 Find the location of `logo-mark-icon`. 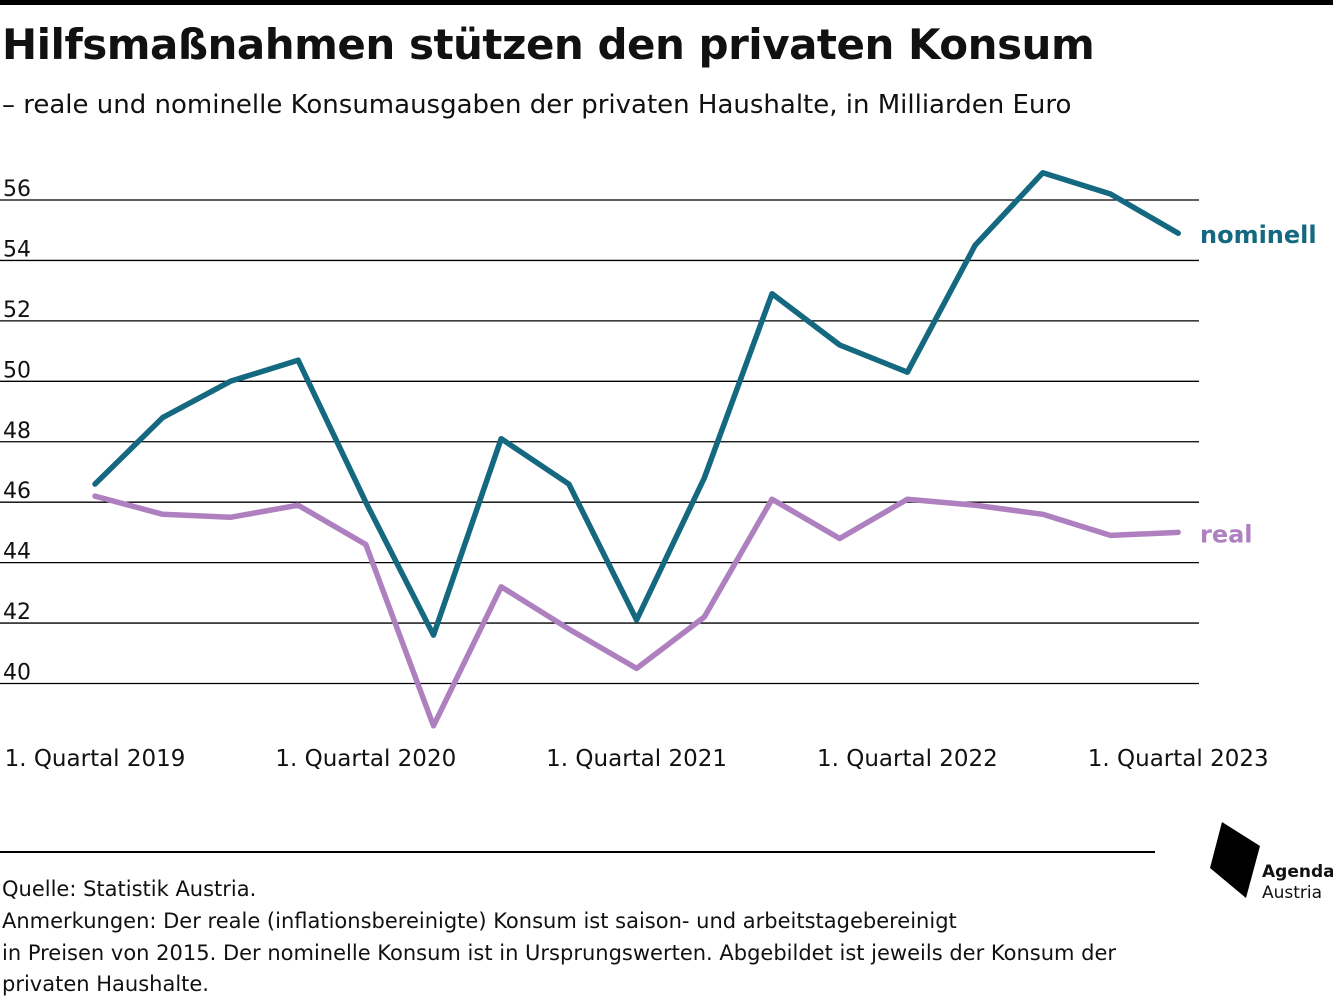

logo-mark-icon is located at coordinates (1235, 860).